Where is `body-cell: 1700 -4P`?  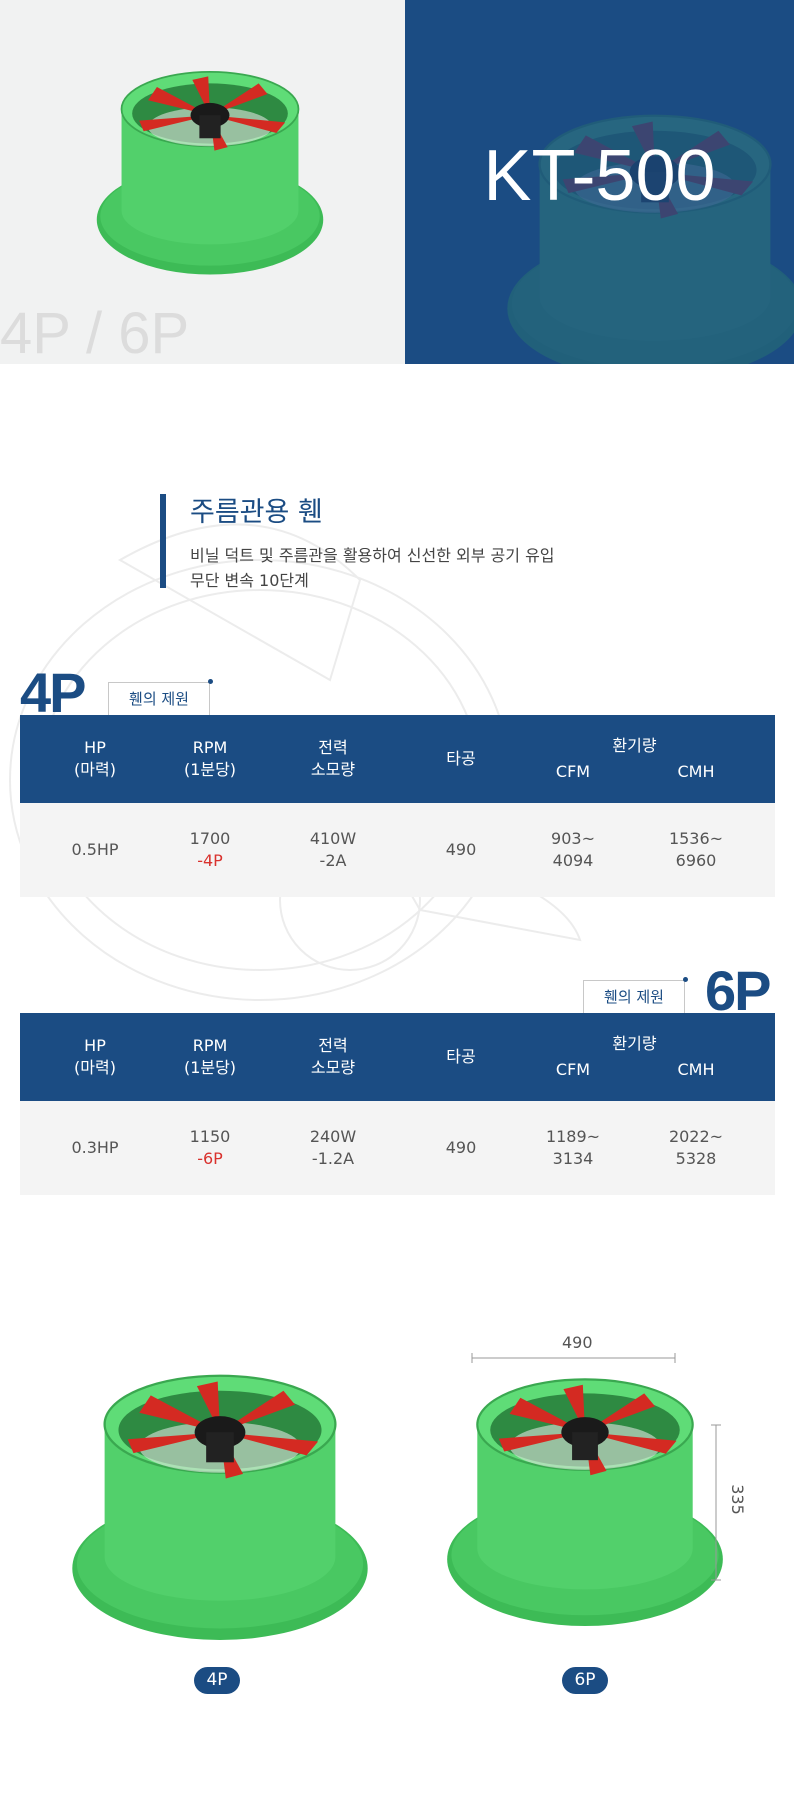 body-cell: 1700 -4P is located at coordinates (210, 850).